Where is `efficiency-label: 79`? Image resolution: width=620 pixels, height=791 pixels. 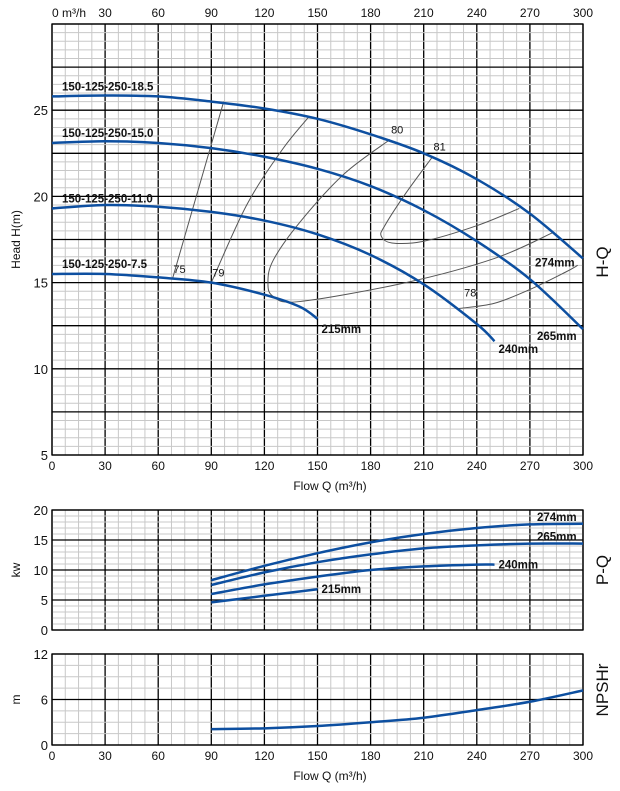
efficiency-label: 79 is located at coordinates (218, 274).